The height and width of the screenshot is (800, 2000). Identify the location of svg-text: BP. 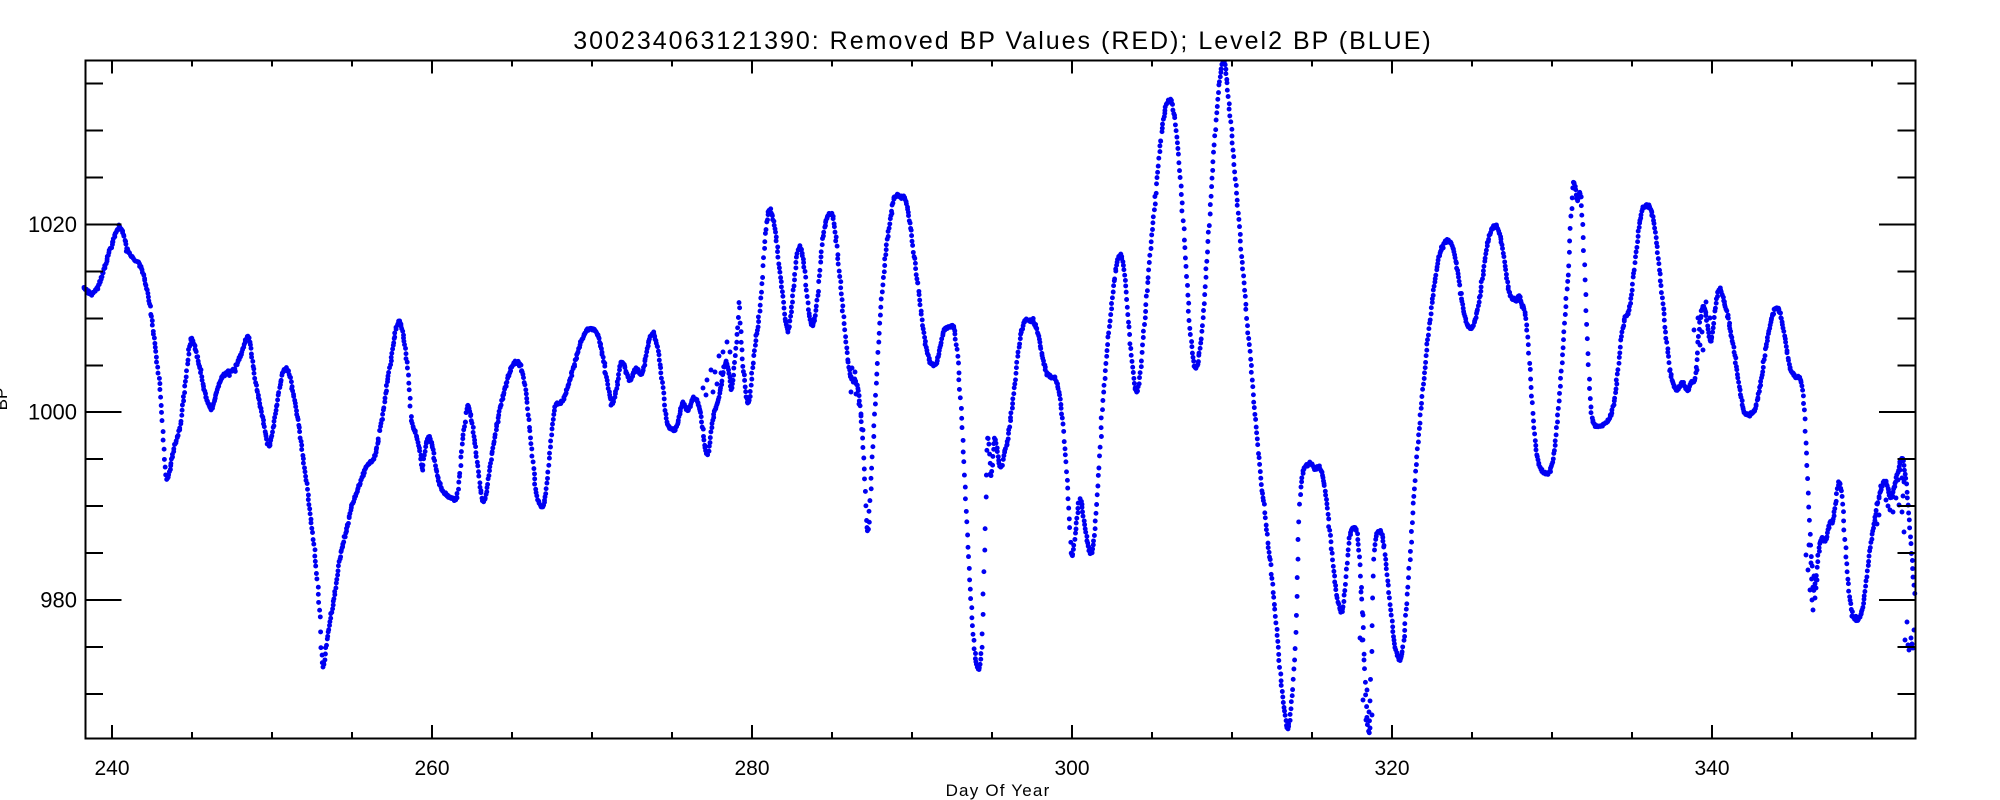
(5, 399).